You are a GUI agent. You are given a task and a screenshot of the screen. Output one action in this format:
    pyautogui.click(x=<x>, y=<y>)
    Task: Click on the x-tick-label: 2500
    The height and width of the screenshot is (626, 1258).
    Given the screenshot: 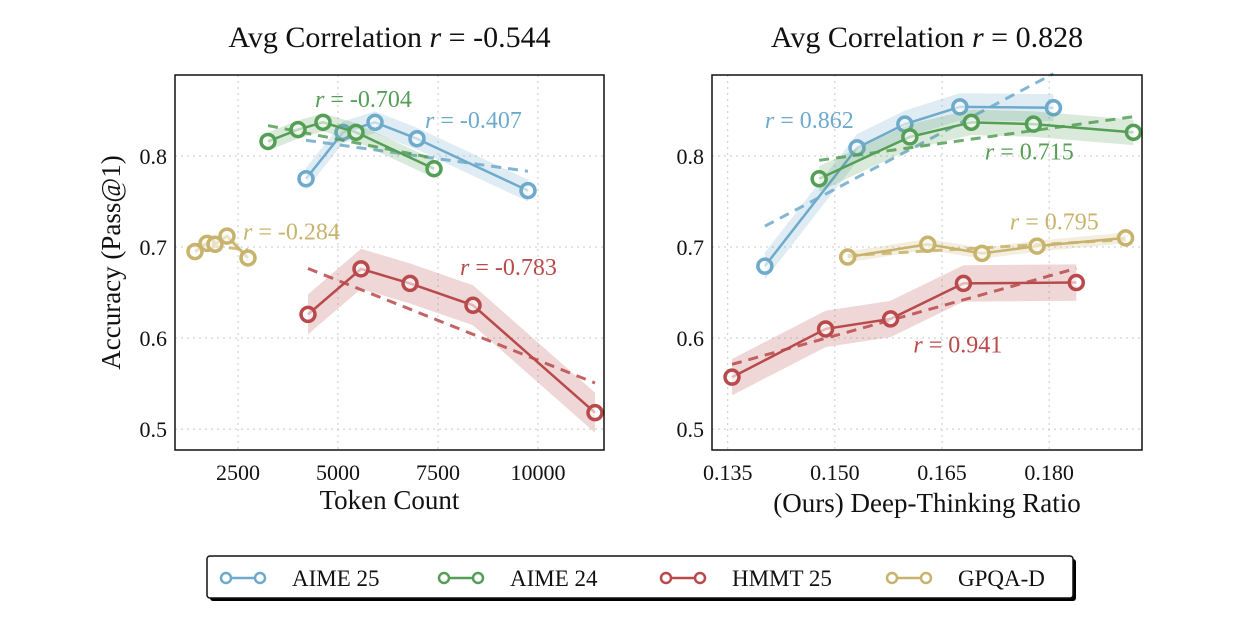 What is the action you would take?
    pyautogui.click(x=238, y=472)
    